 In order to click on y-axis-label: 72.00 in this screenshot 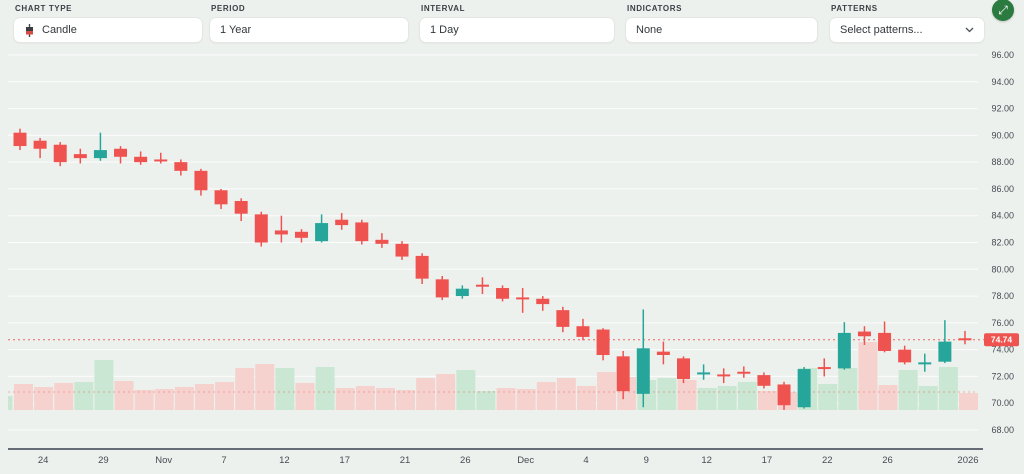, I will do `click(1002, 376)`.